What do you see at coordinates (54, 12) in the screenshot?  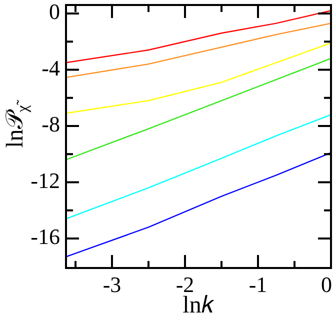 I see `y-tick-label: 0` at bounding box center [54, 12].